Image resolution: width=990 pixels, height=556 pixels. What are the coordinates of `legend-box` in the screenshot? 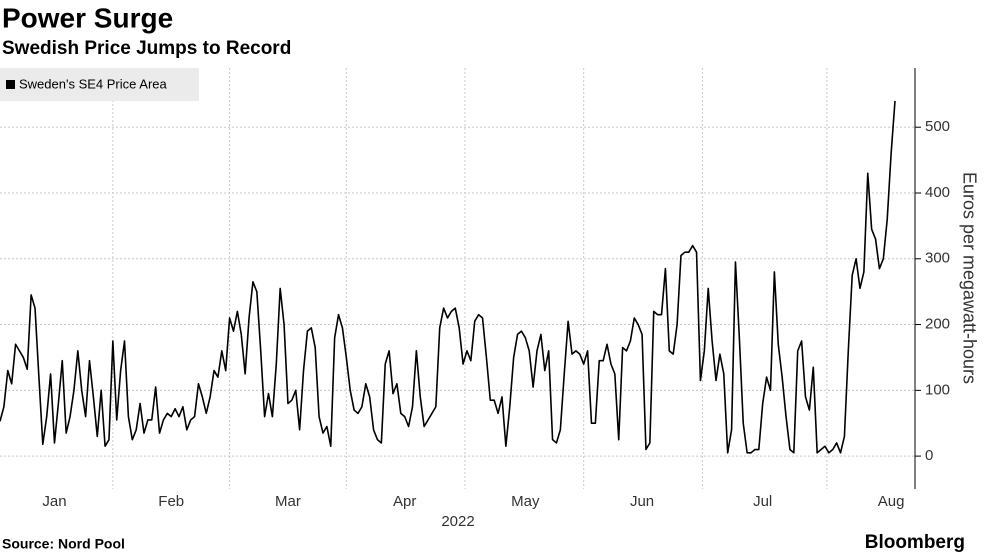 It's located at (99, 84).